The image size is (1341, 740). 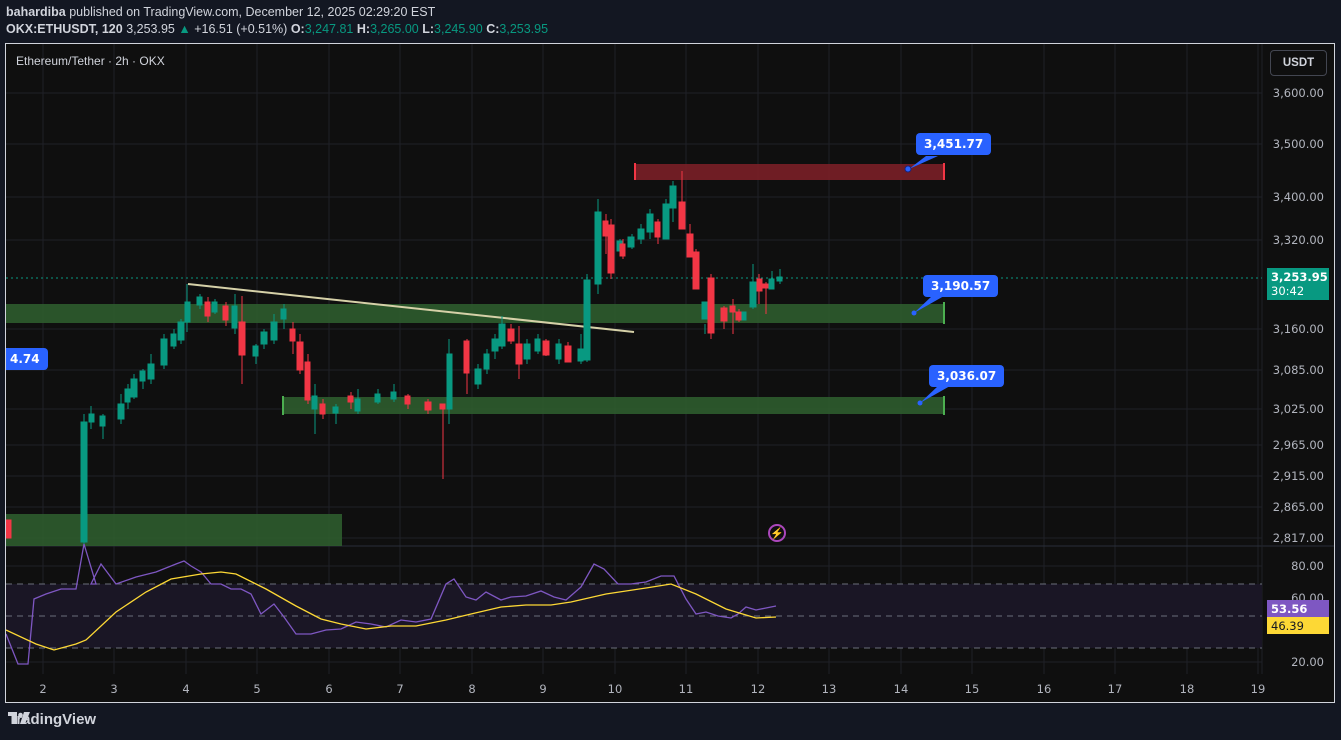 What do you see at coordinates (1187, 689) in the screenshot?
I see `x-tick: 18` at bounding box center [1187, 689].